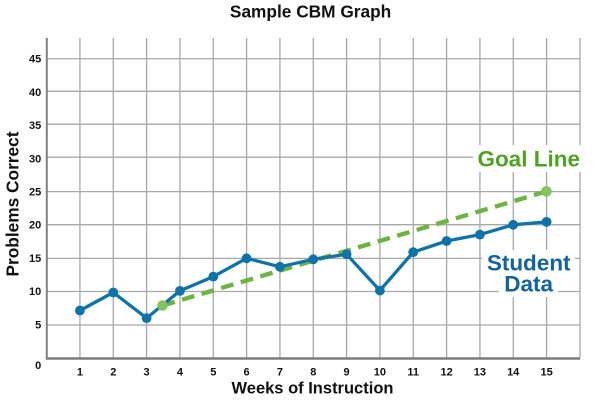 The image size is (600, 405). Describe the element at coordinates (280, 372) in the screenshot. I see `svg-text: 7` at that location.